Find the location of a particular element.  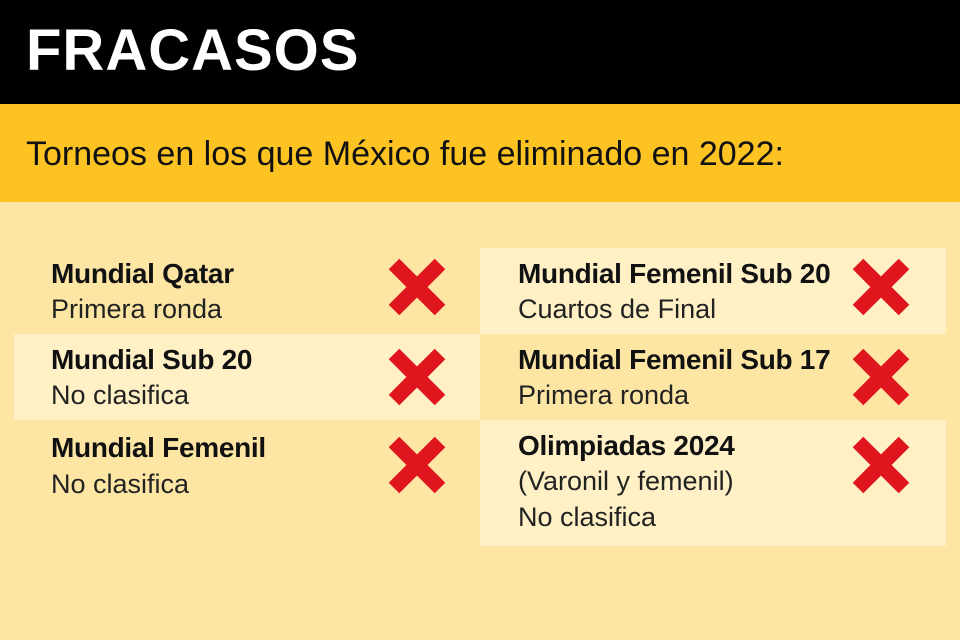

list-item: Mundial Qatar Primera ronda is located at coordinates (247, 291).